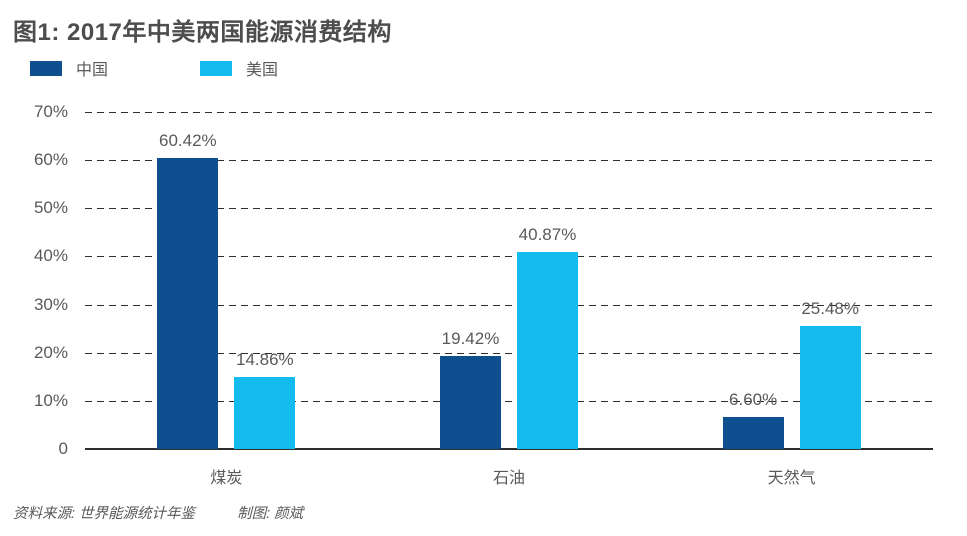 This screenshot has width=967, height=536. I want to click on category-label-coal: 煤炭, so click(226, 478).